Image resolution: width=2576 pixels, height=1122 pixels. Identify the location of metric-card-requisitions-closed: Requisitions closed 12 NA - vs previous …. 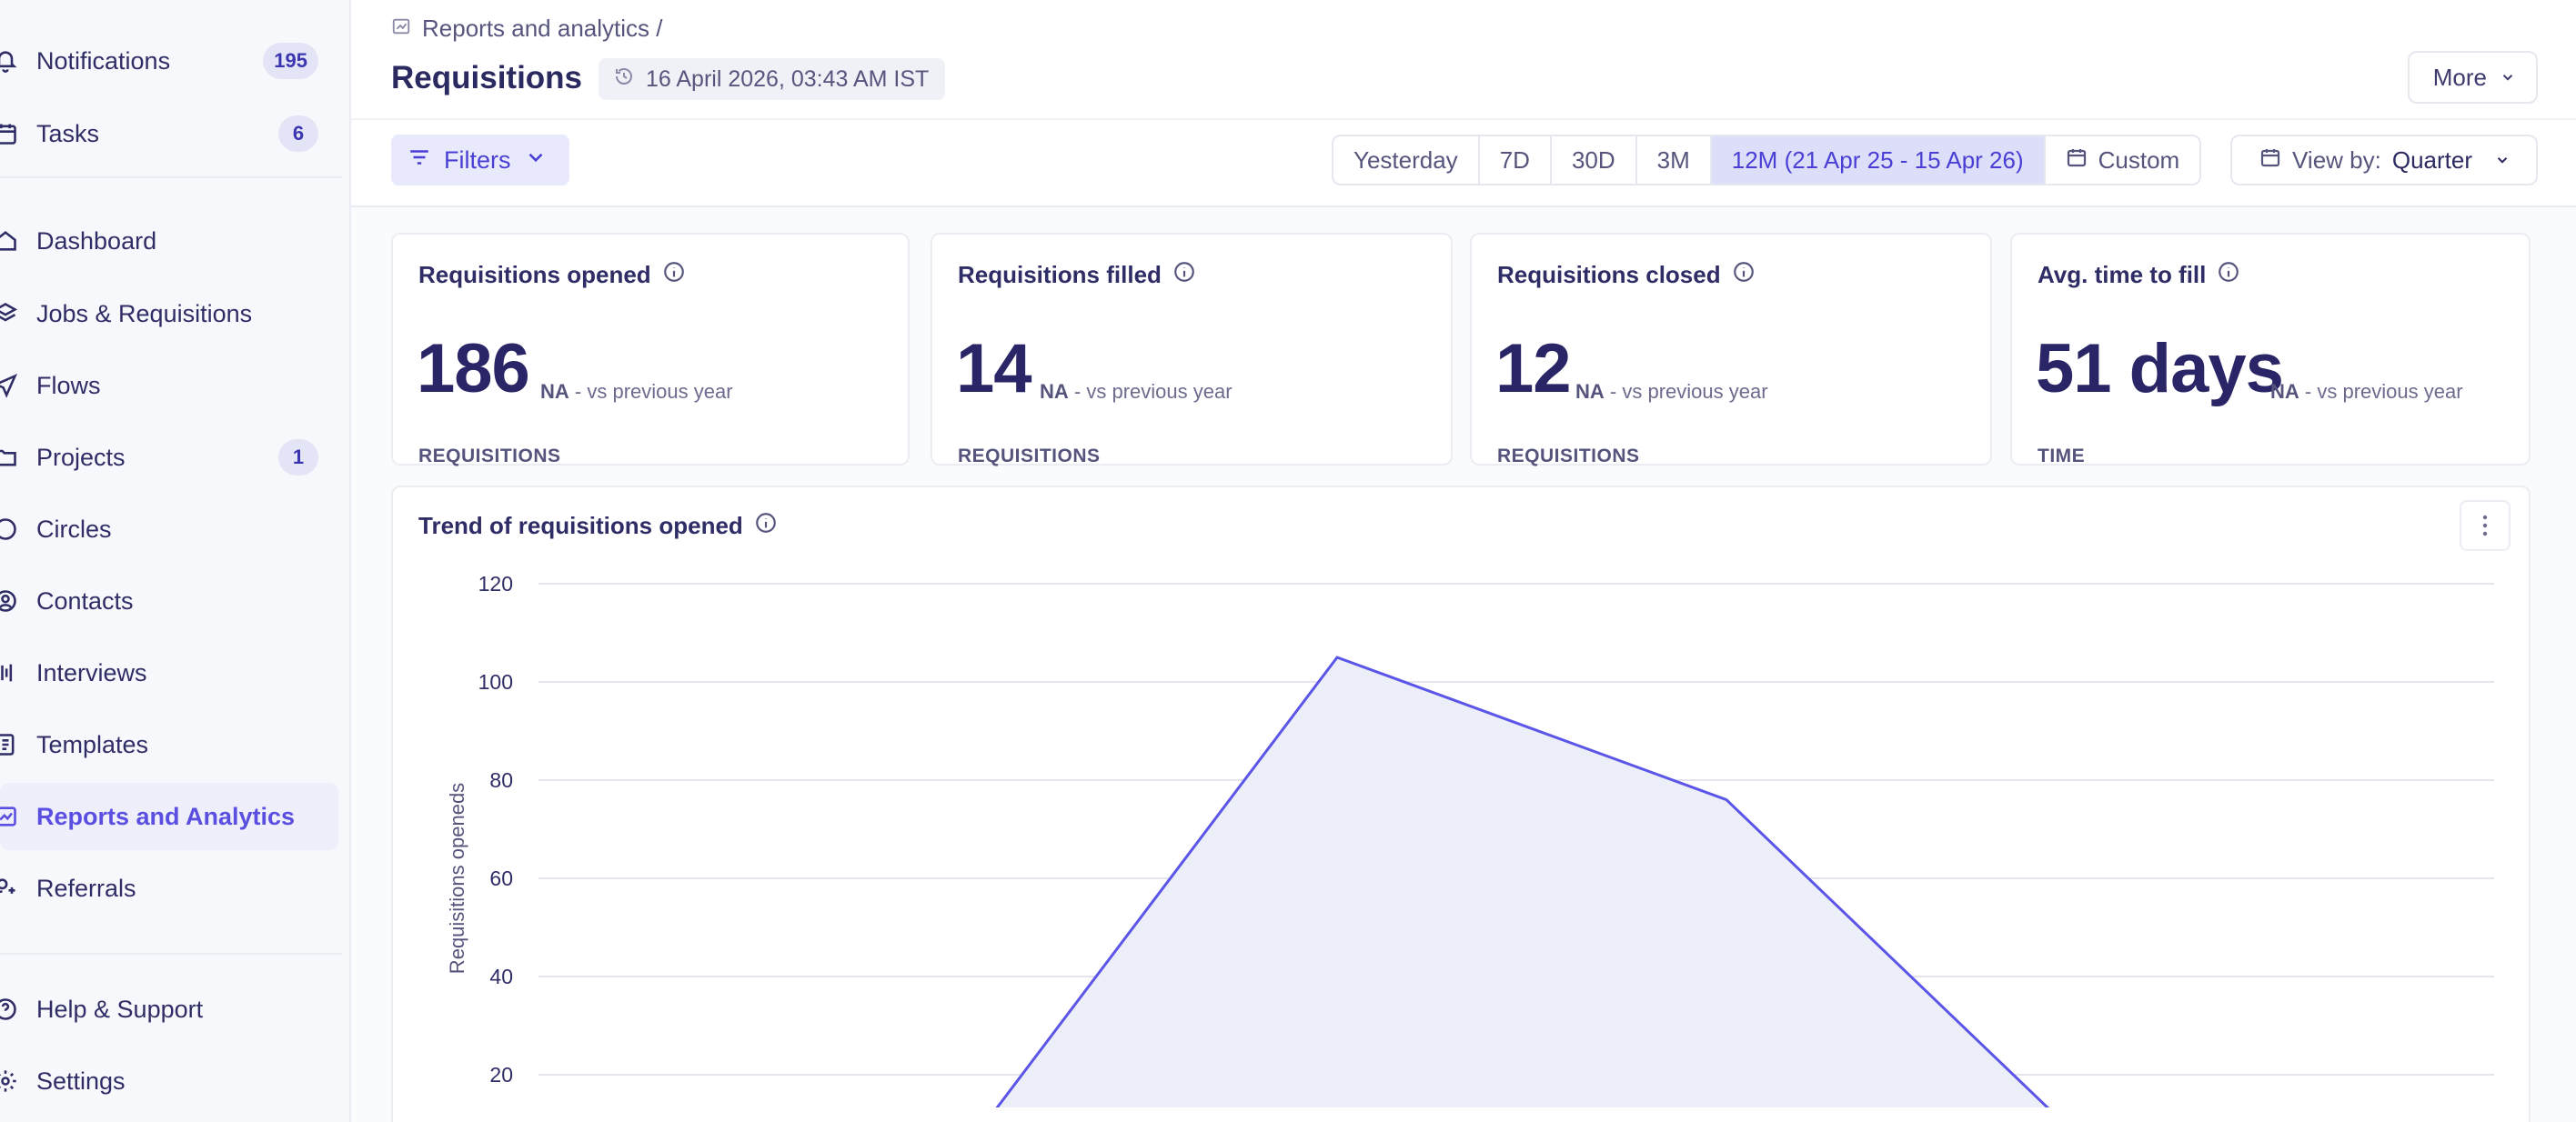
(1731, 349).